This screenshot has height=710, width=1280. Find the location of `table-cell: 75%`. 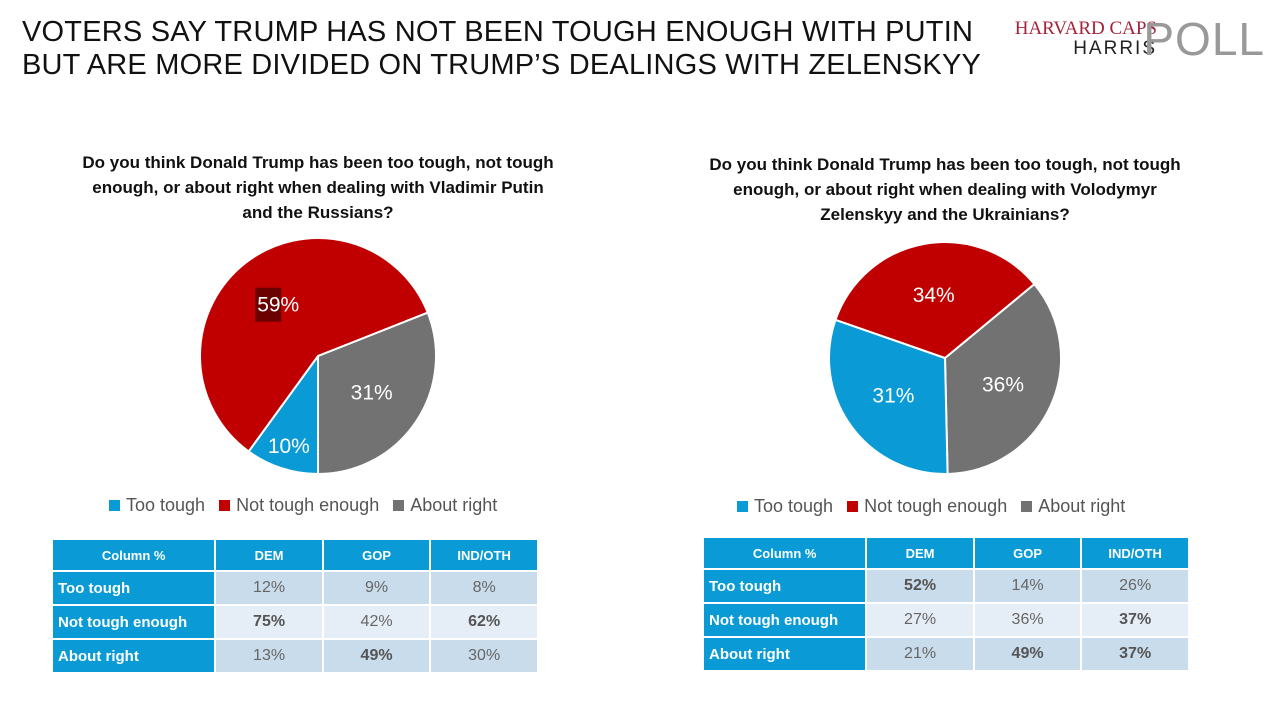

table-cell: 75% is located at coordinates (269, 622).